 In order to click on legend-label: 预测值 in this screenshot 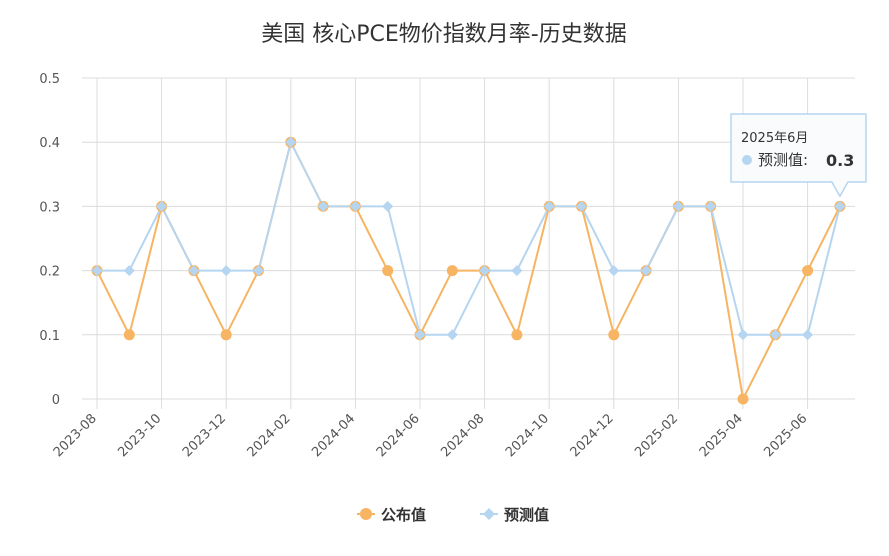, I will do `click(526, 515)`.